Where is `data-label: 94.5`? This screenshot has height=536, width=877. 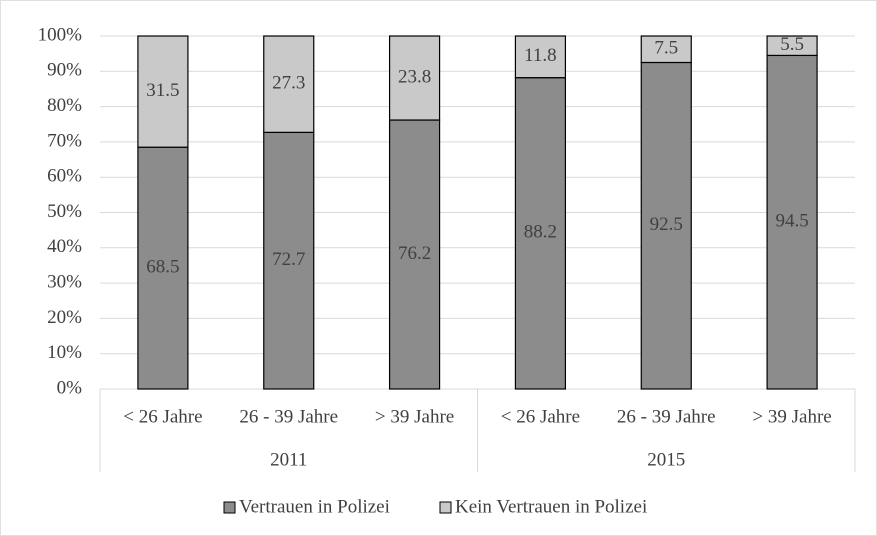
data-label: 94.5 is located at coordinates (791, 221).